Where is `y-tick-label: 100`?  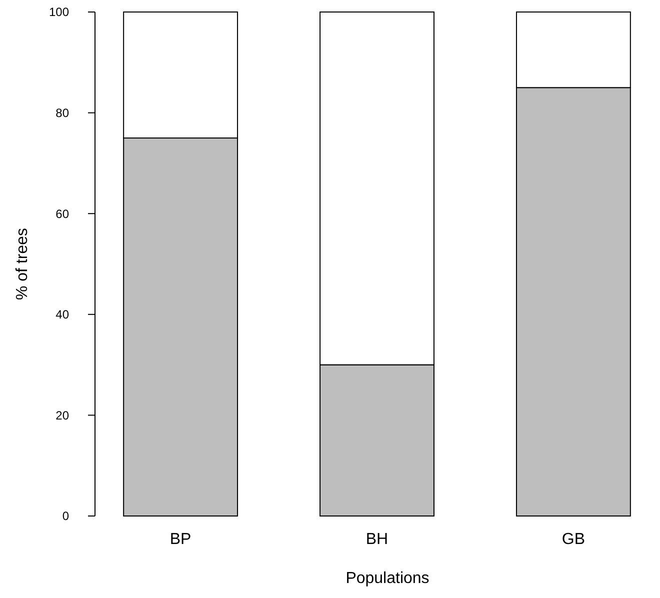
y-tick-label: 100 is located at coordinates (59, 12).